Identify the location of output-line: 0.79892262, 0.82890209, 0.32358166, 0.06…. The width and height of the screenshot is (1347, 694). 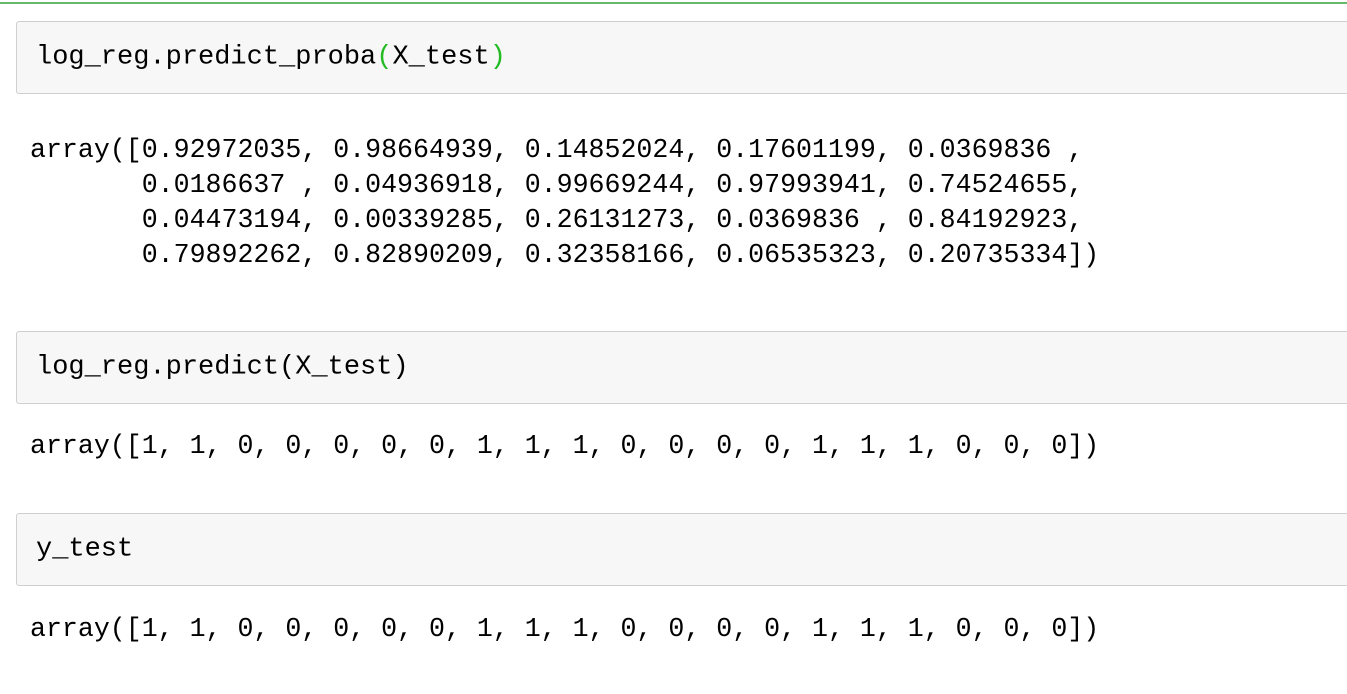
(565, 255).